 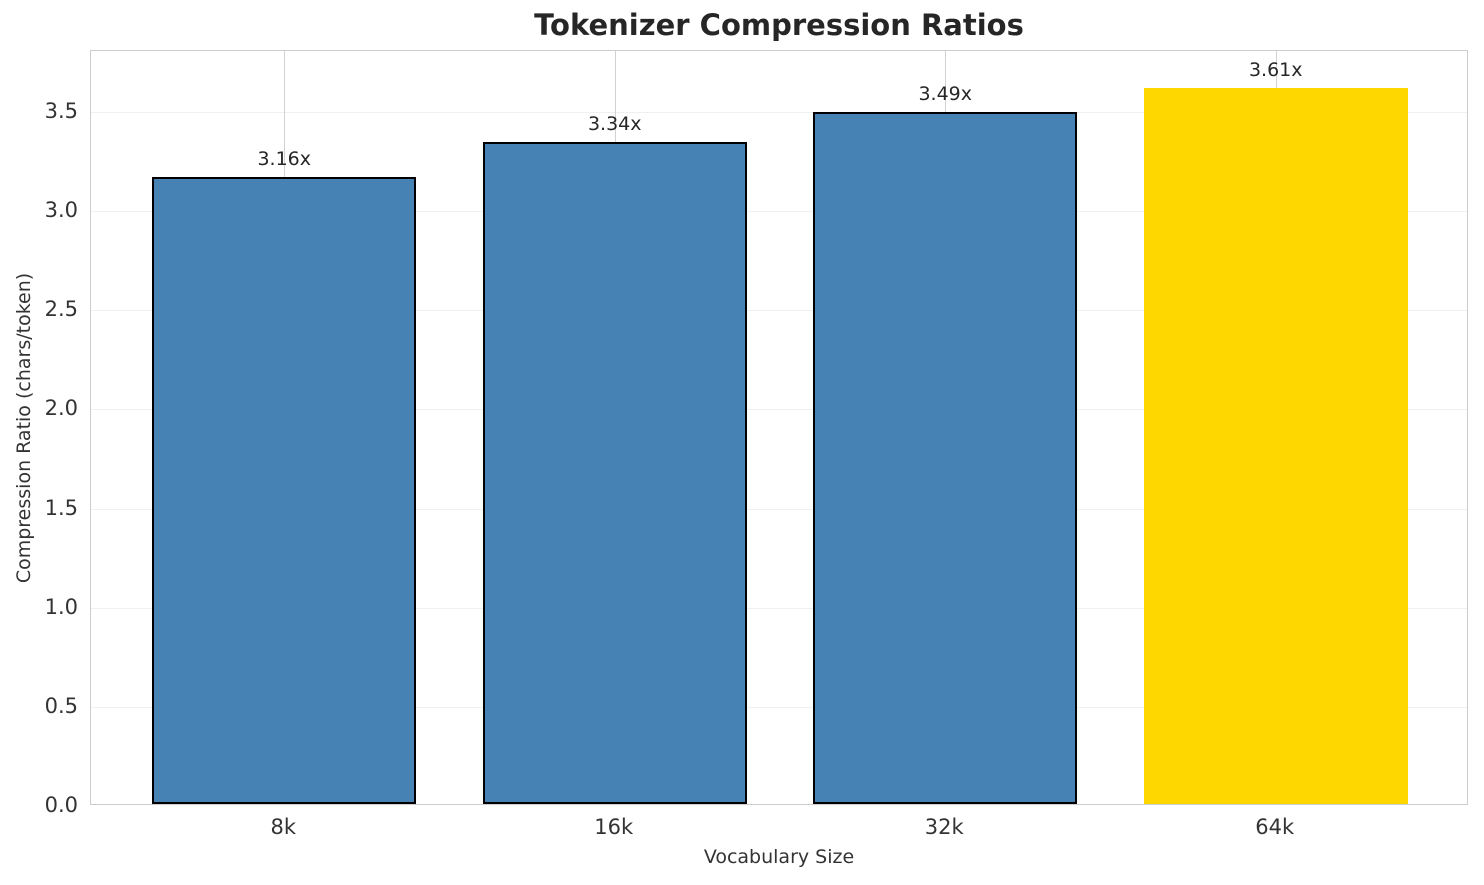 I want to click on ytick-label-3.5: 3.5, so click(x=61, y=111).